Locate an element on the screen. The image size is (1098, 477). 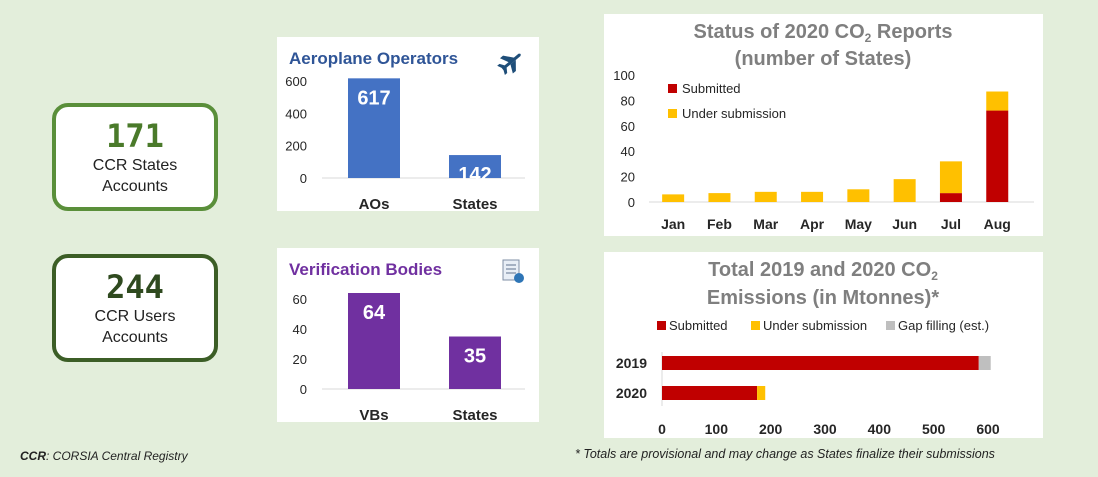
chart-title: Verification Bodies is located at coordinates (365, 269).